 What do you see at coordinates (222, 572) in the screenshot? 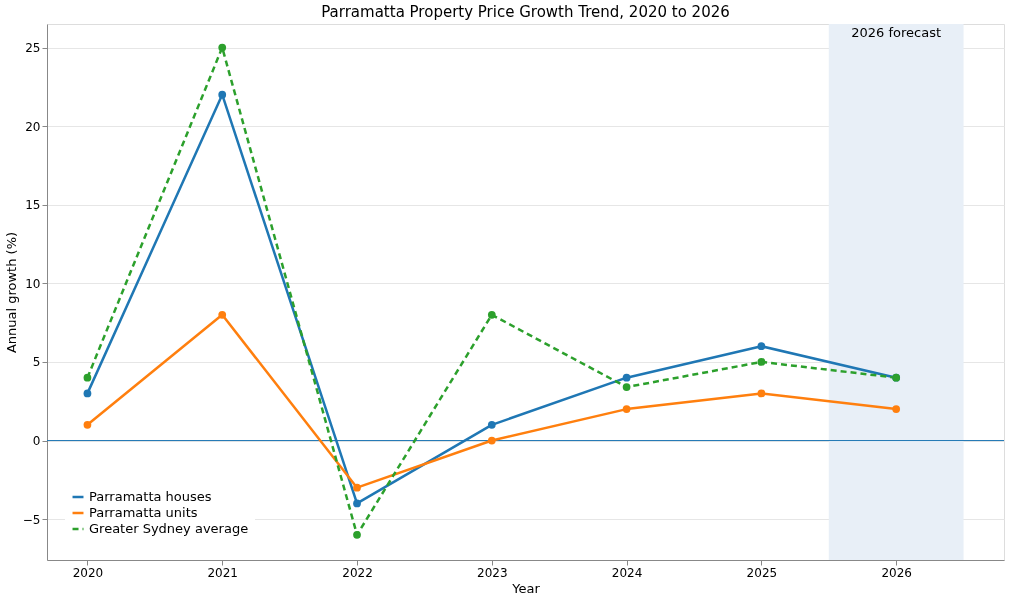
I see `x-tick-label: 2021` at bounding box center [222, 572].